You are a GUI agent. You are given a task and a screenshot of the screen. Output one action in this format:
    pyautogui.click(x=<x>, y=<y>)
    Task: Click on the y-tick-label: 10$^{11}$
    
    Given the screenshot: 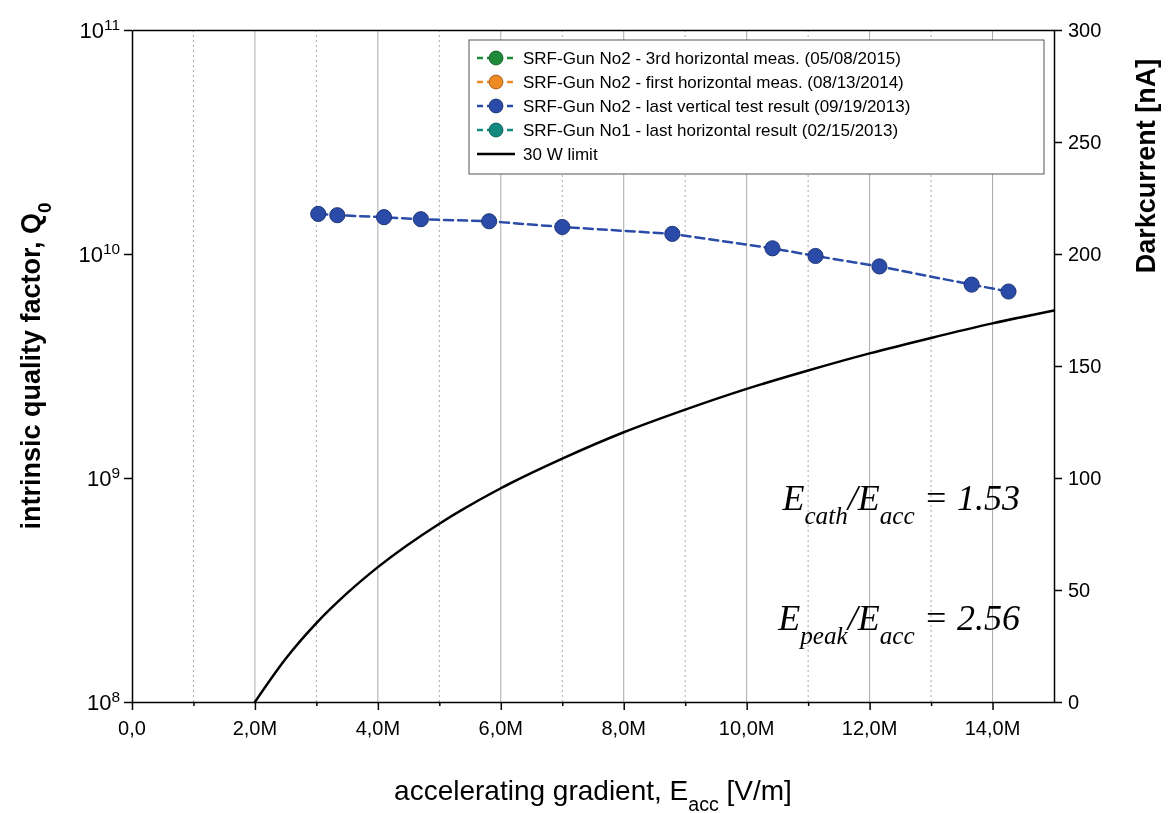 What is the action you would take?
    pyautogui.click(x=99, y=29)
    